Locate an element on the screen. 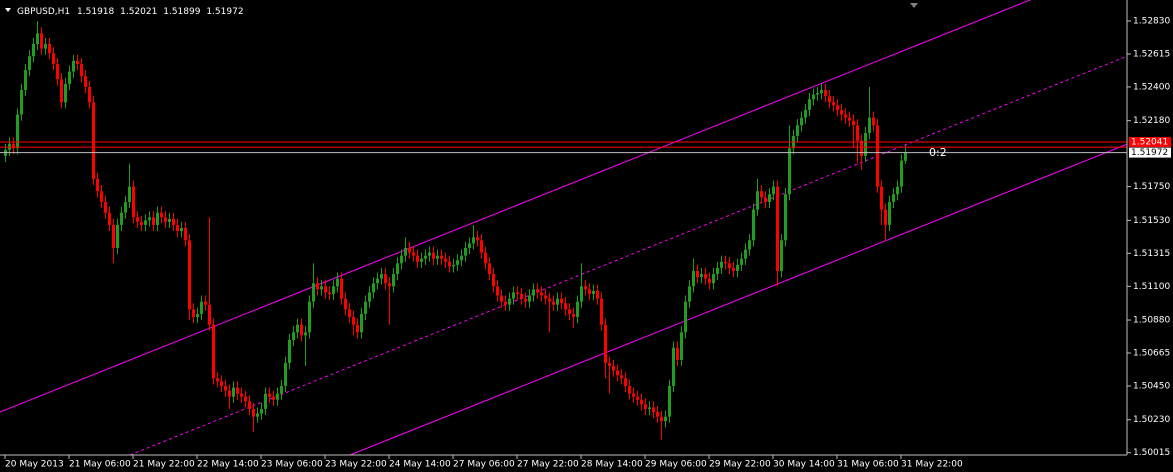 The width and height of the screenshot is (1173, 472). menu-arrow is located at coordinates (8, 10).